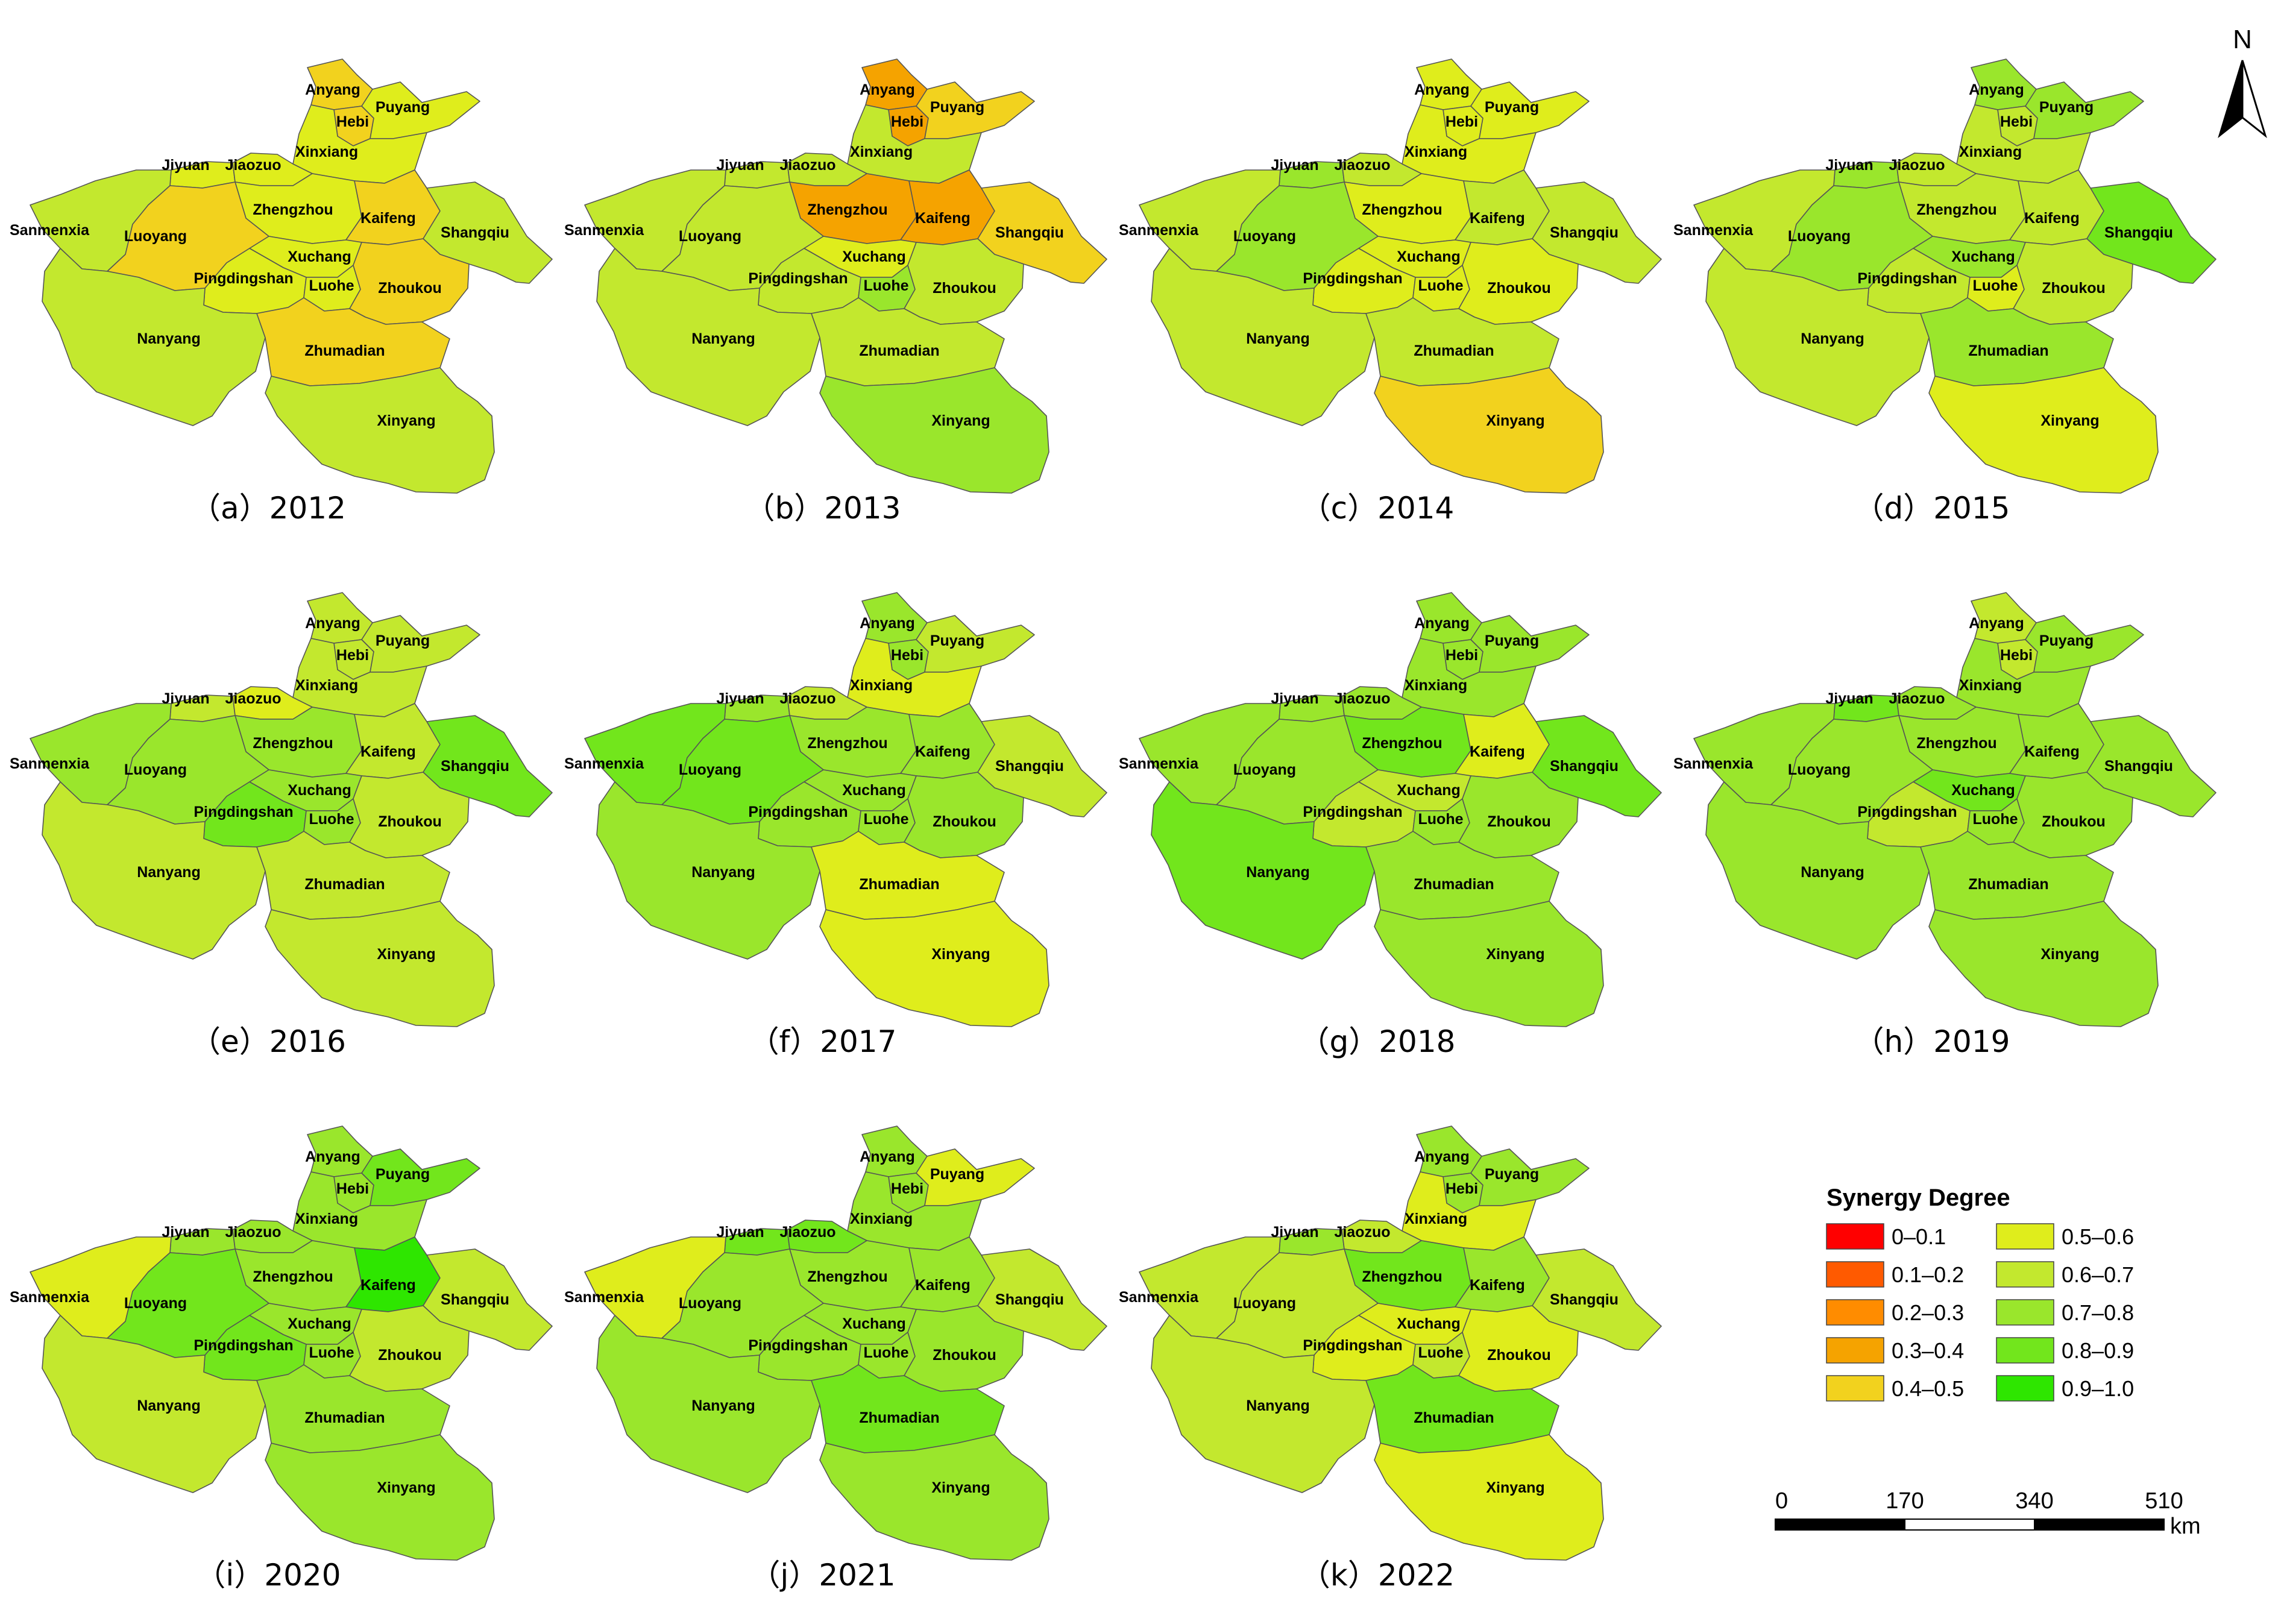 Image resolution: width=2281 pixels, height=1624 pixels. What do you see at coordinates (1928, 1274) in the screenshot?
I see `legend-label: 0.1–0.2` at bounding box center [1928, 1274].